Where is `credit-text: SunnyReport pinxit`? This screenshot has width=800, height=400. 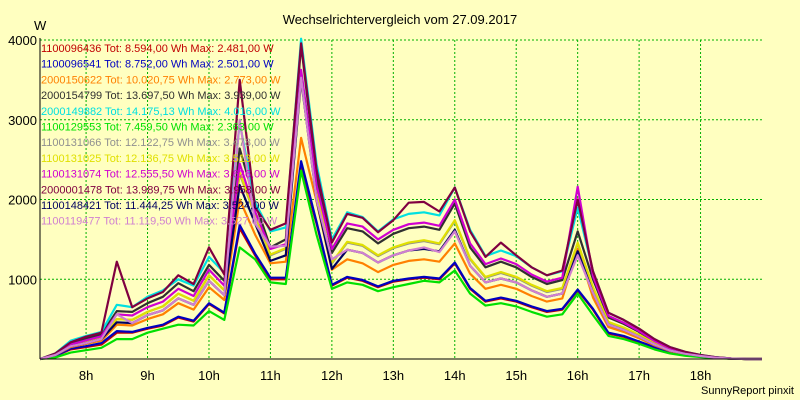
credit-text: SunnyReport pinxit is located at coordinates (747, 391).